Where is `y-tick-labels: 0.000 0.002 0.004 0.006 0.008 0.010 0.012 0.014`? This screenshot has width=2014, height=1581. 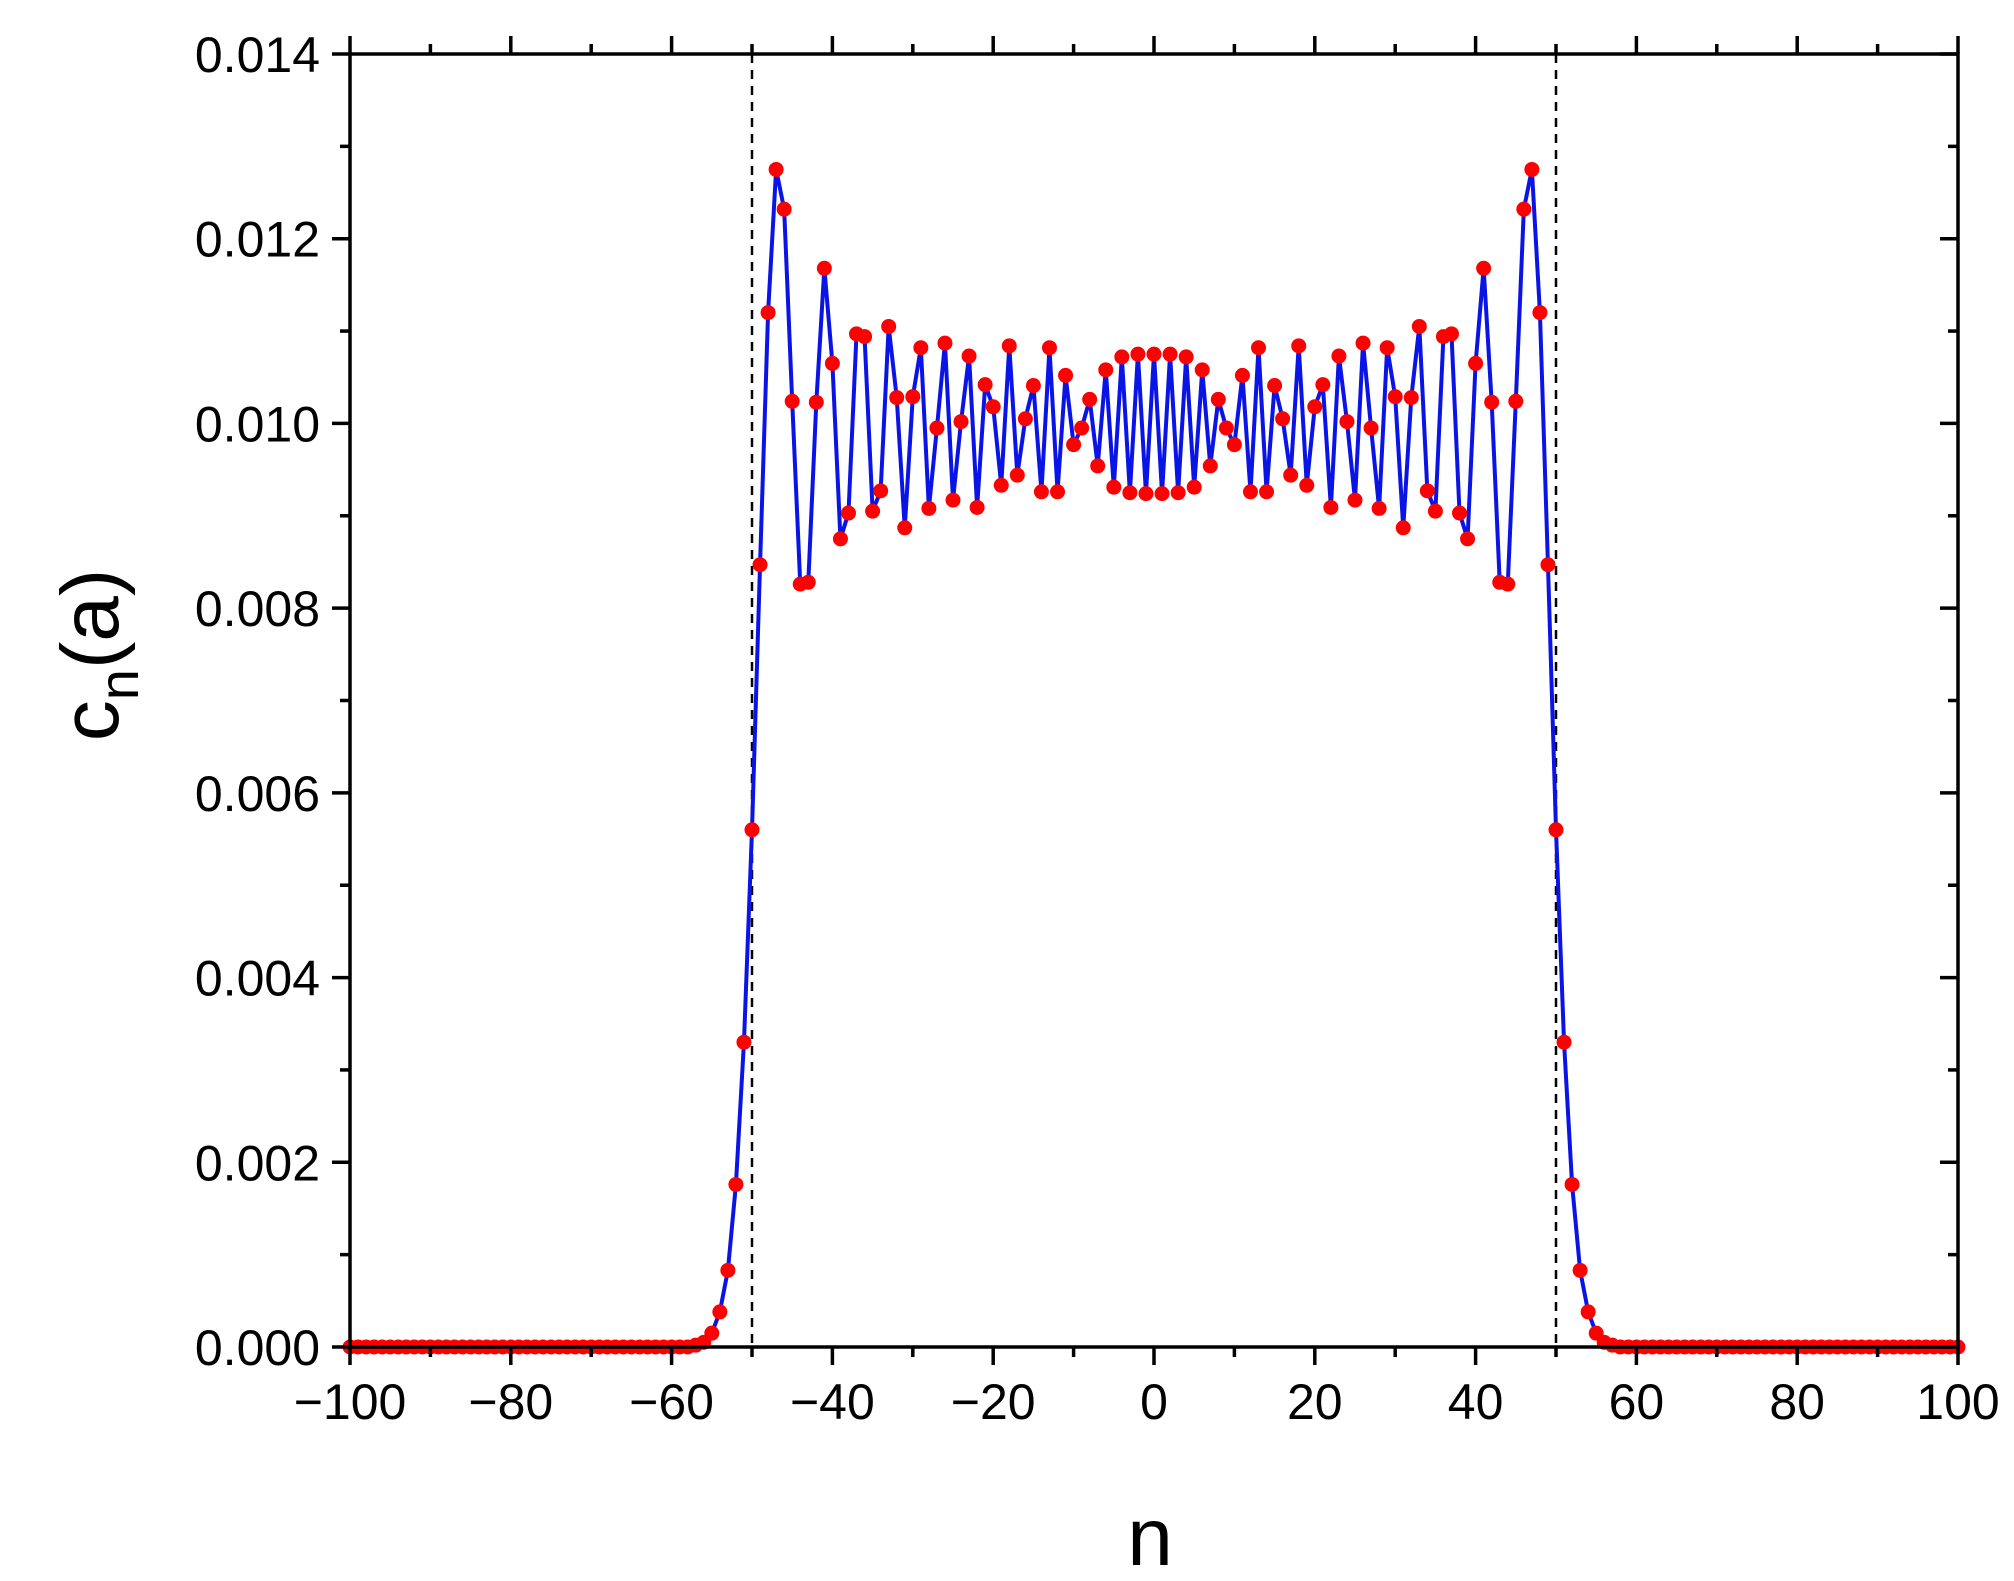
y-tick-labels: 0.000 0.002 0.004 0.006 0.008 0.010 0.012 0.014 is located at coordinates (257, 701).